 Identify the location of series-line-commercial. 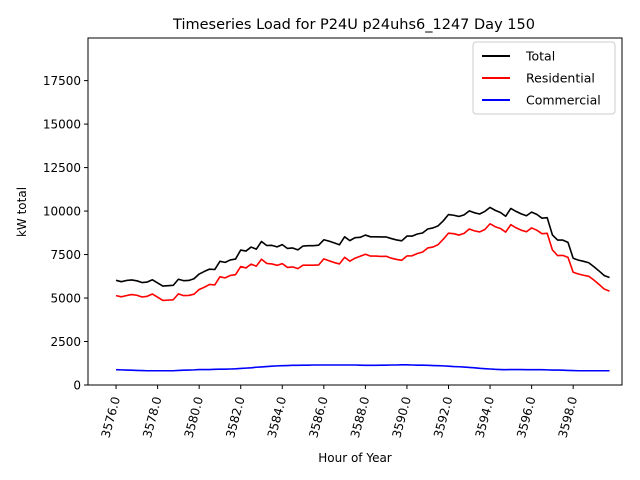
(363, 368).